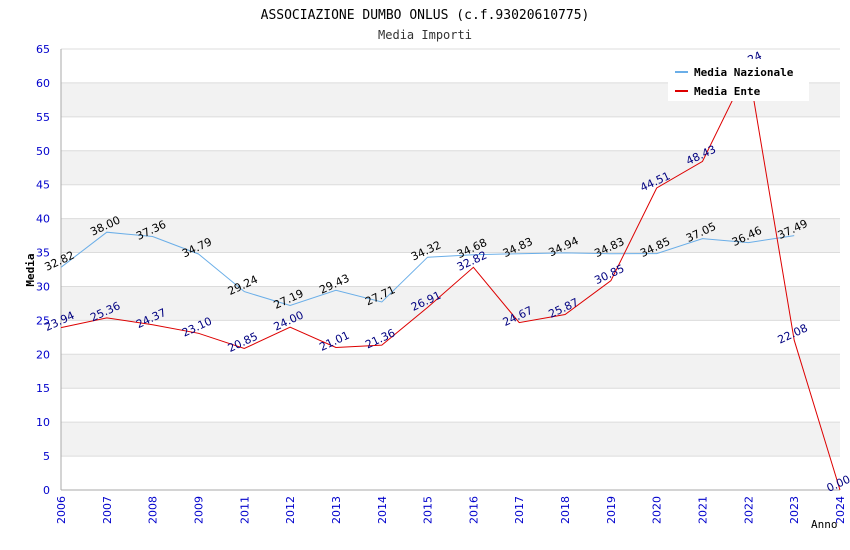  Describe the element at coordinates (30, 269) in the screenshot. I see `y-axis-label: Media` at that location.